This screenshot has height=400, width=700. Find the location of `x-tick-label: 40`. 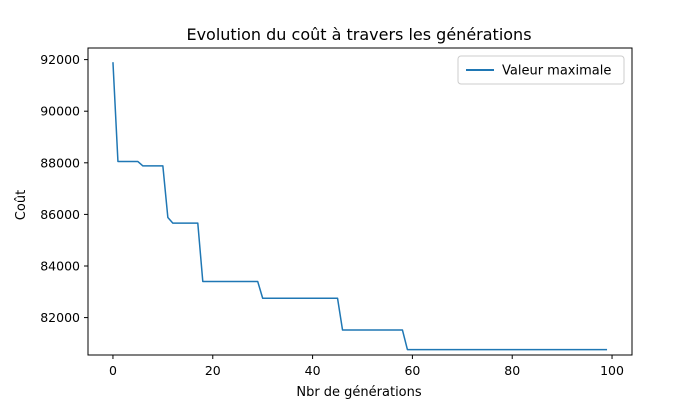

x-tick-label: 40 is located at coordinates (313, 370).